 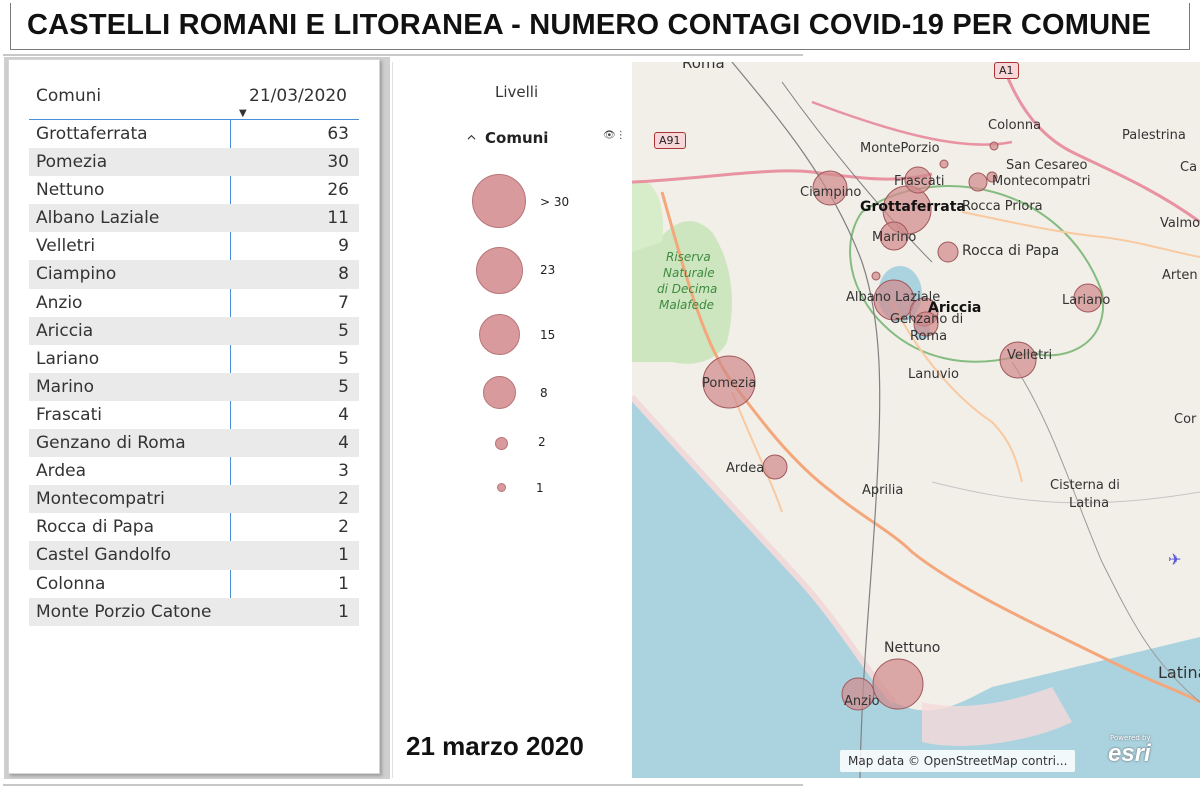 What do you see at coordinates (343, 471) in the screenshot?
I see `row-value: 3` at bounding box center [343, 471].